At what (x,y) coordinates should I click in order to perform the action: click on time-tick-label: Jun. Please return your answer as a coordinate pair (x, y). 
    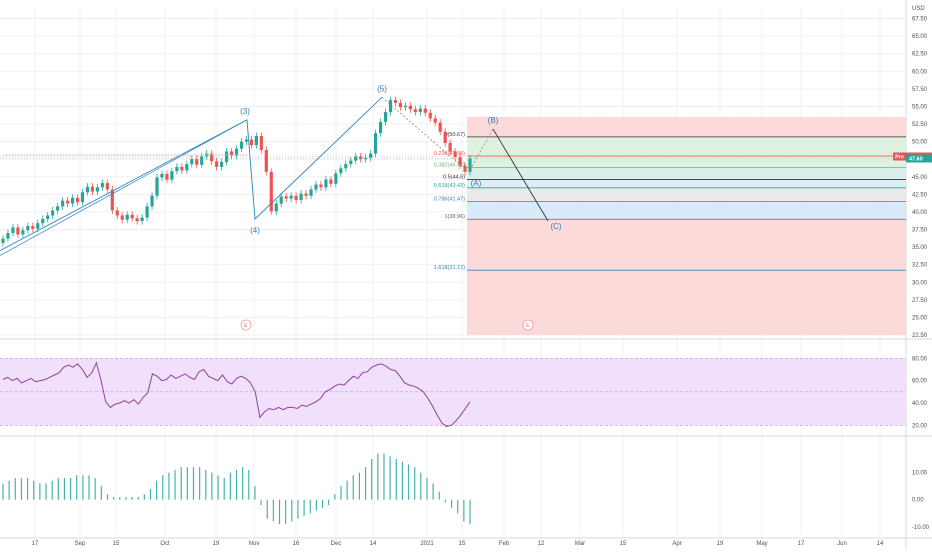
    Looking at the image, I should click on (842, 544).